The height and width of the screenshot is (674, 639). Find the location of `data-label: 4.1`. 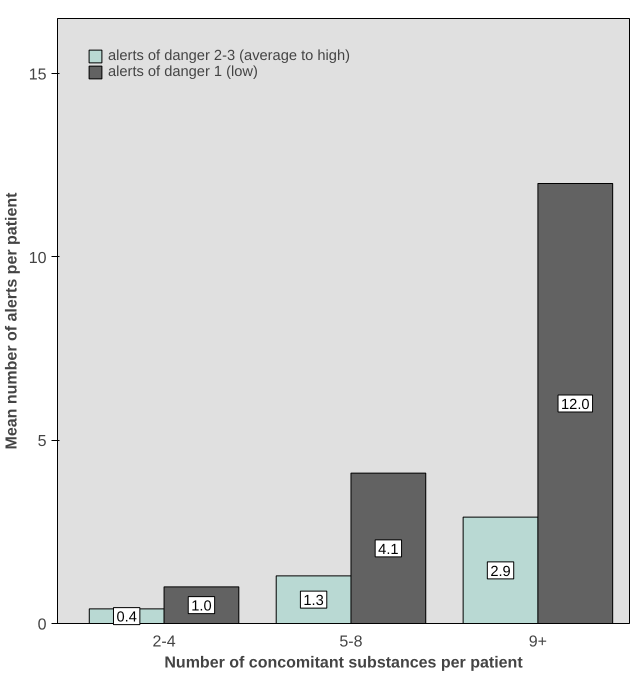

data-label: 4.1 is located at coordinates (388, 550).